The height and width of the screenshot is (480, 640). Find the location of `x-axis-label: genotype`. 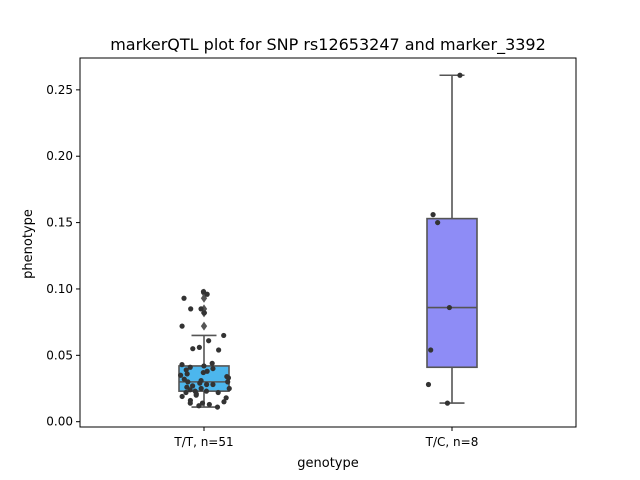

x-axis-label: genotype is located at coordinates (327, 463).